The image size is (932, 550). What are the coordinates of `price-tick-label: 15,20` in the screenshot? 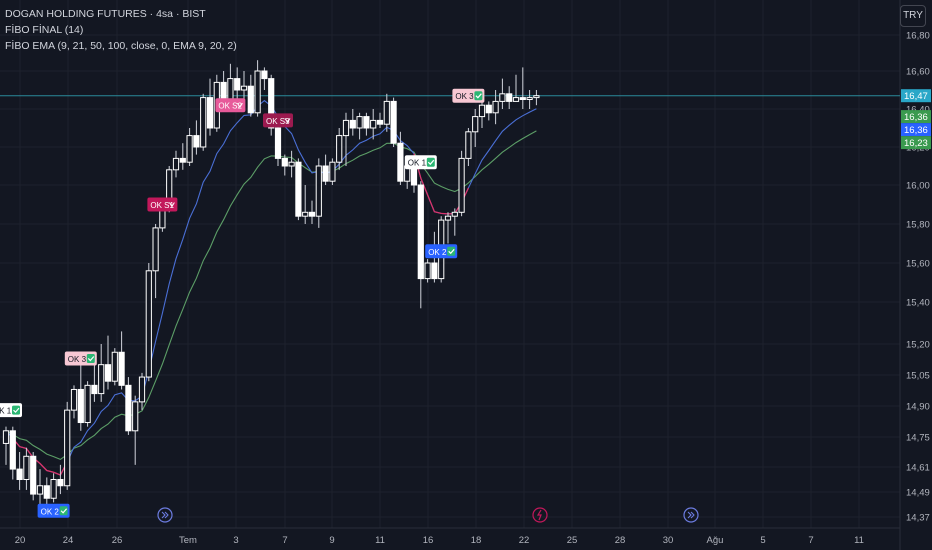 It's located at (918, 345).